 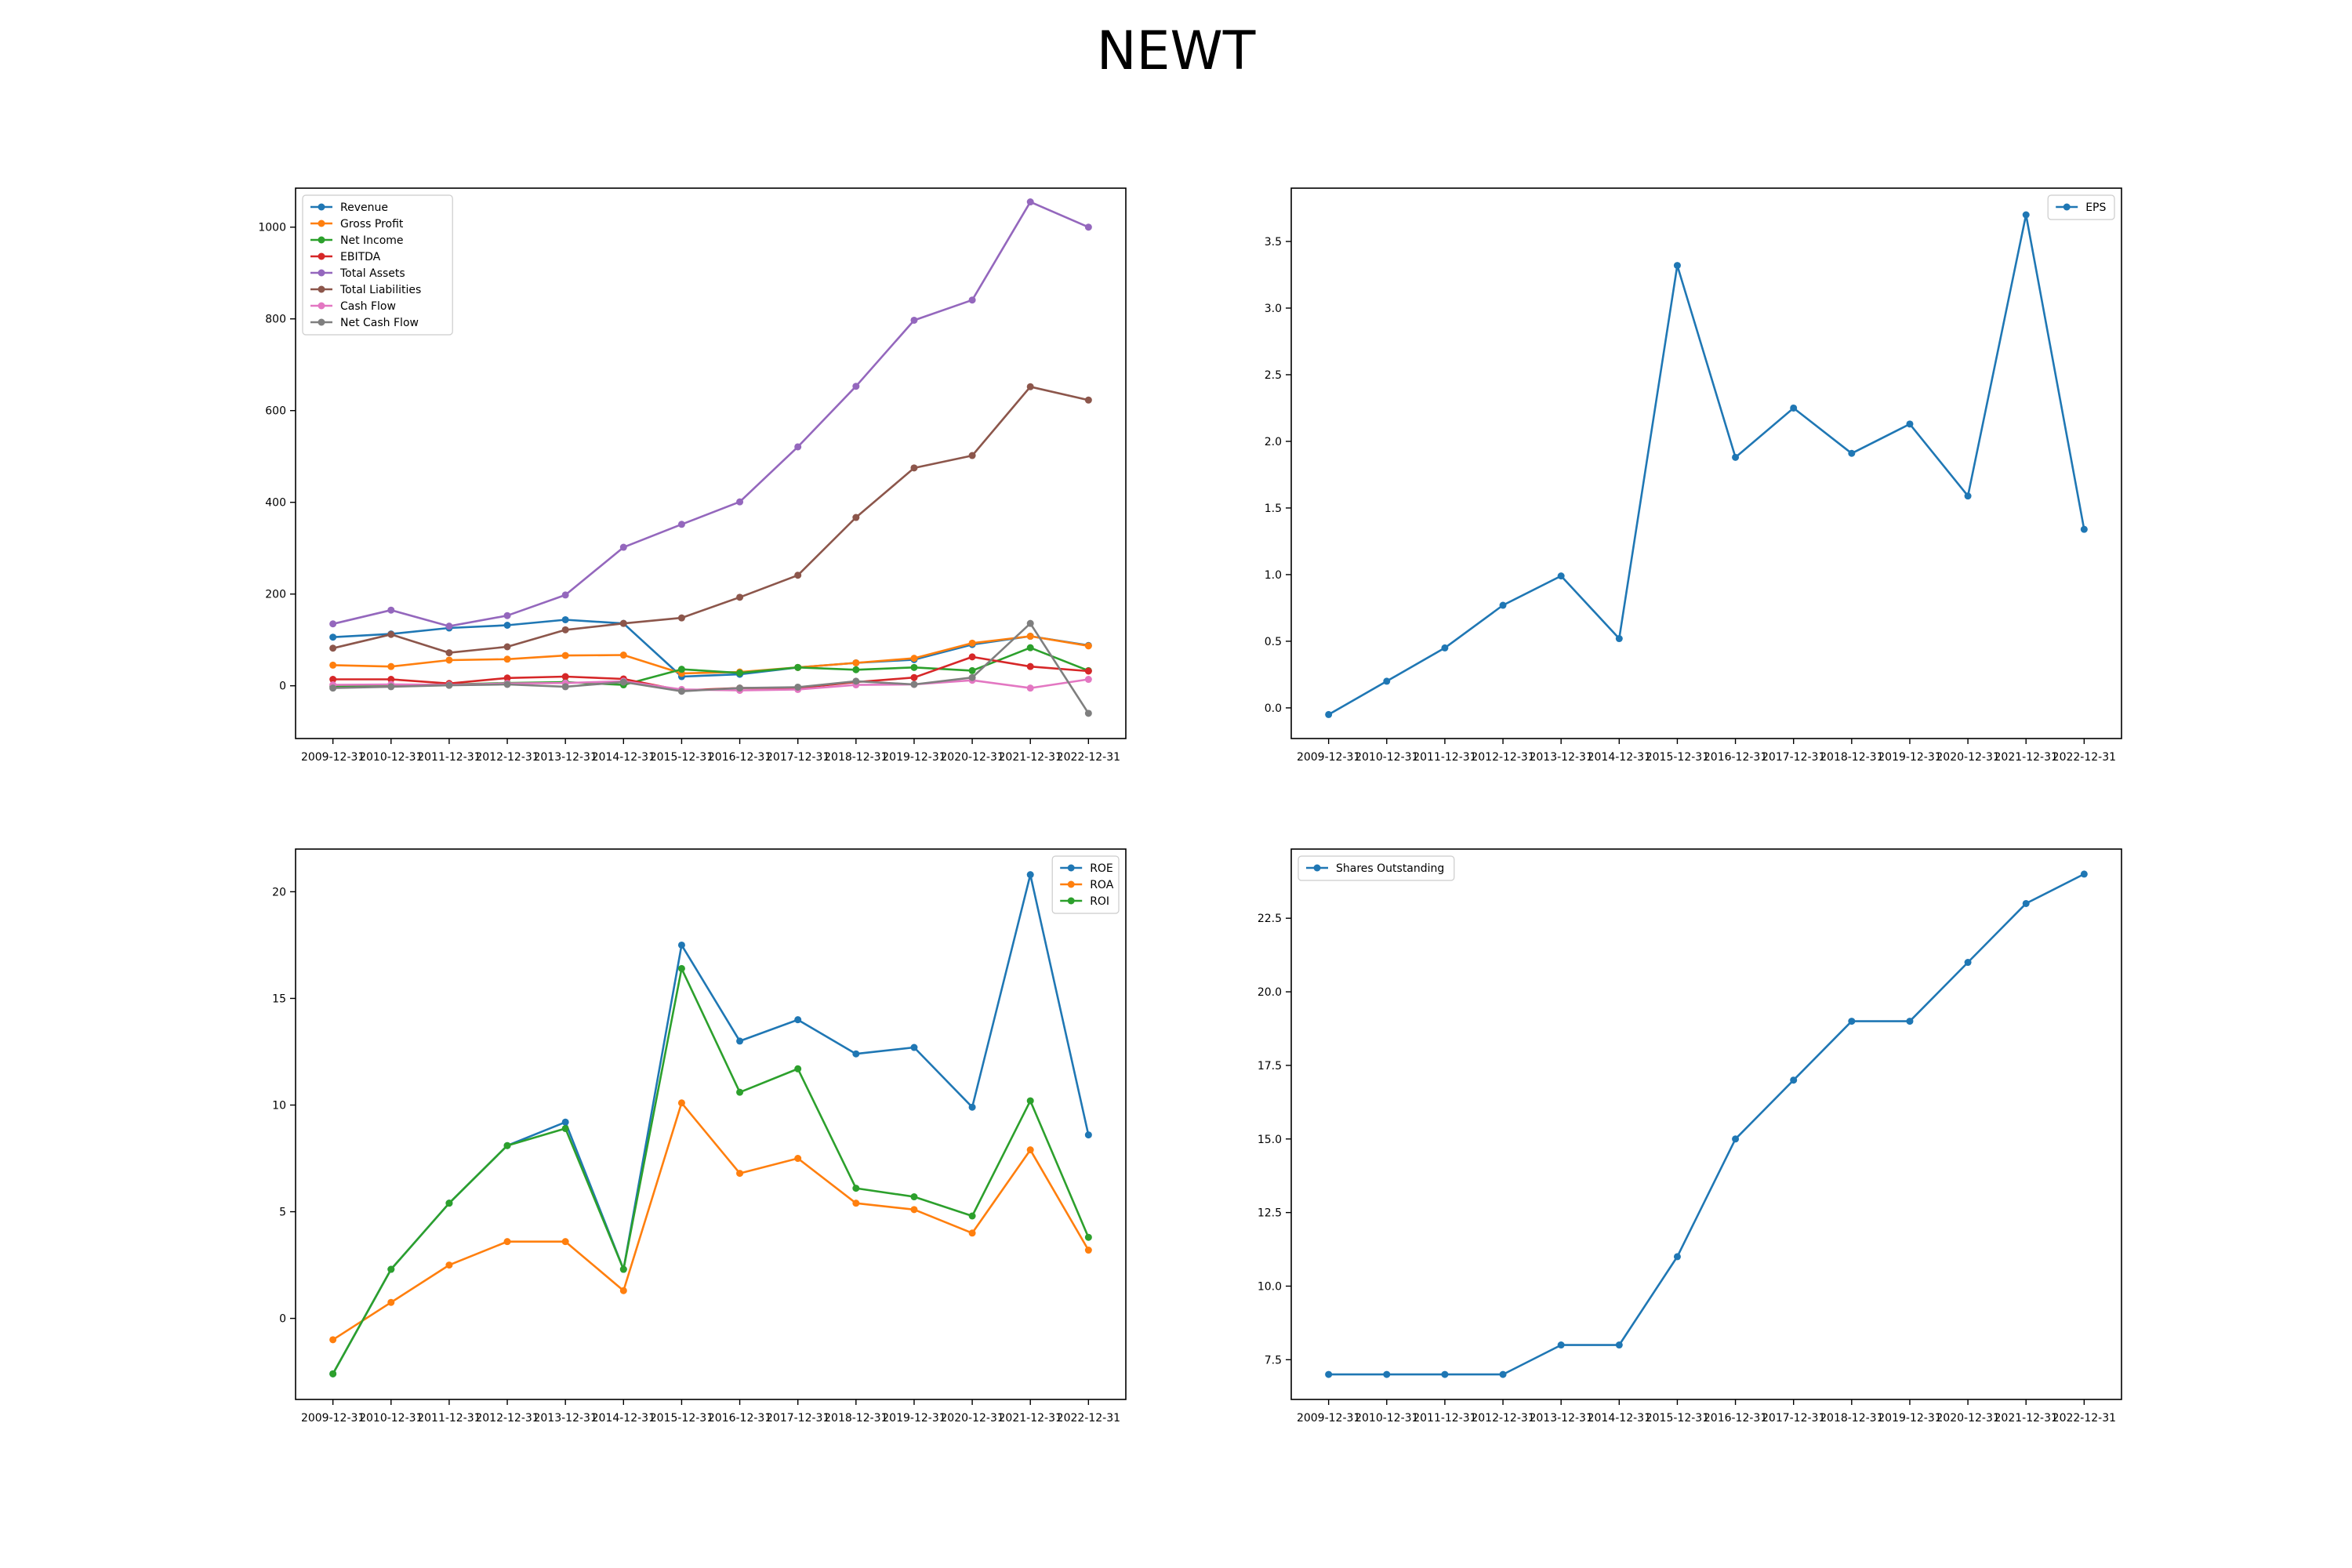 What do you see at coordinates (914, 757) in the screenshot?
I see `x-tick-label: 2019-12-31` at bounding box center [914, 757].